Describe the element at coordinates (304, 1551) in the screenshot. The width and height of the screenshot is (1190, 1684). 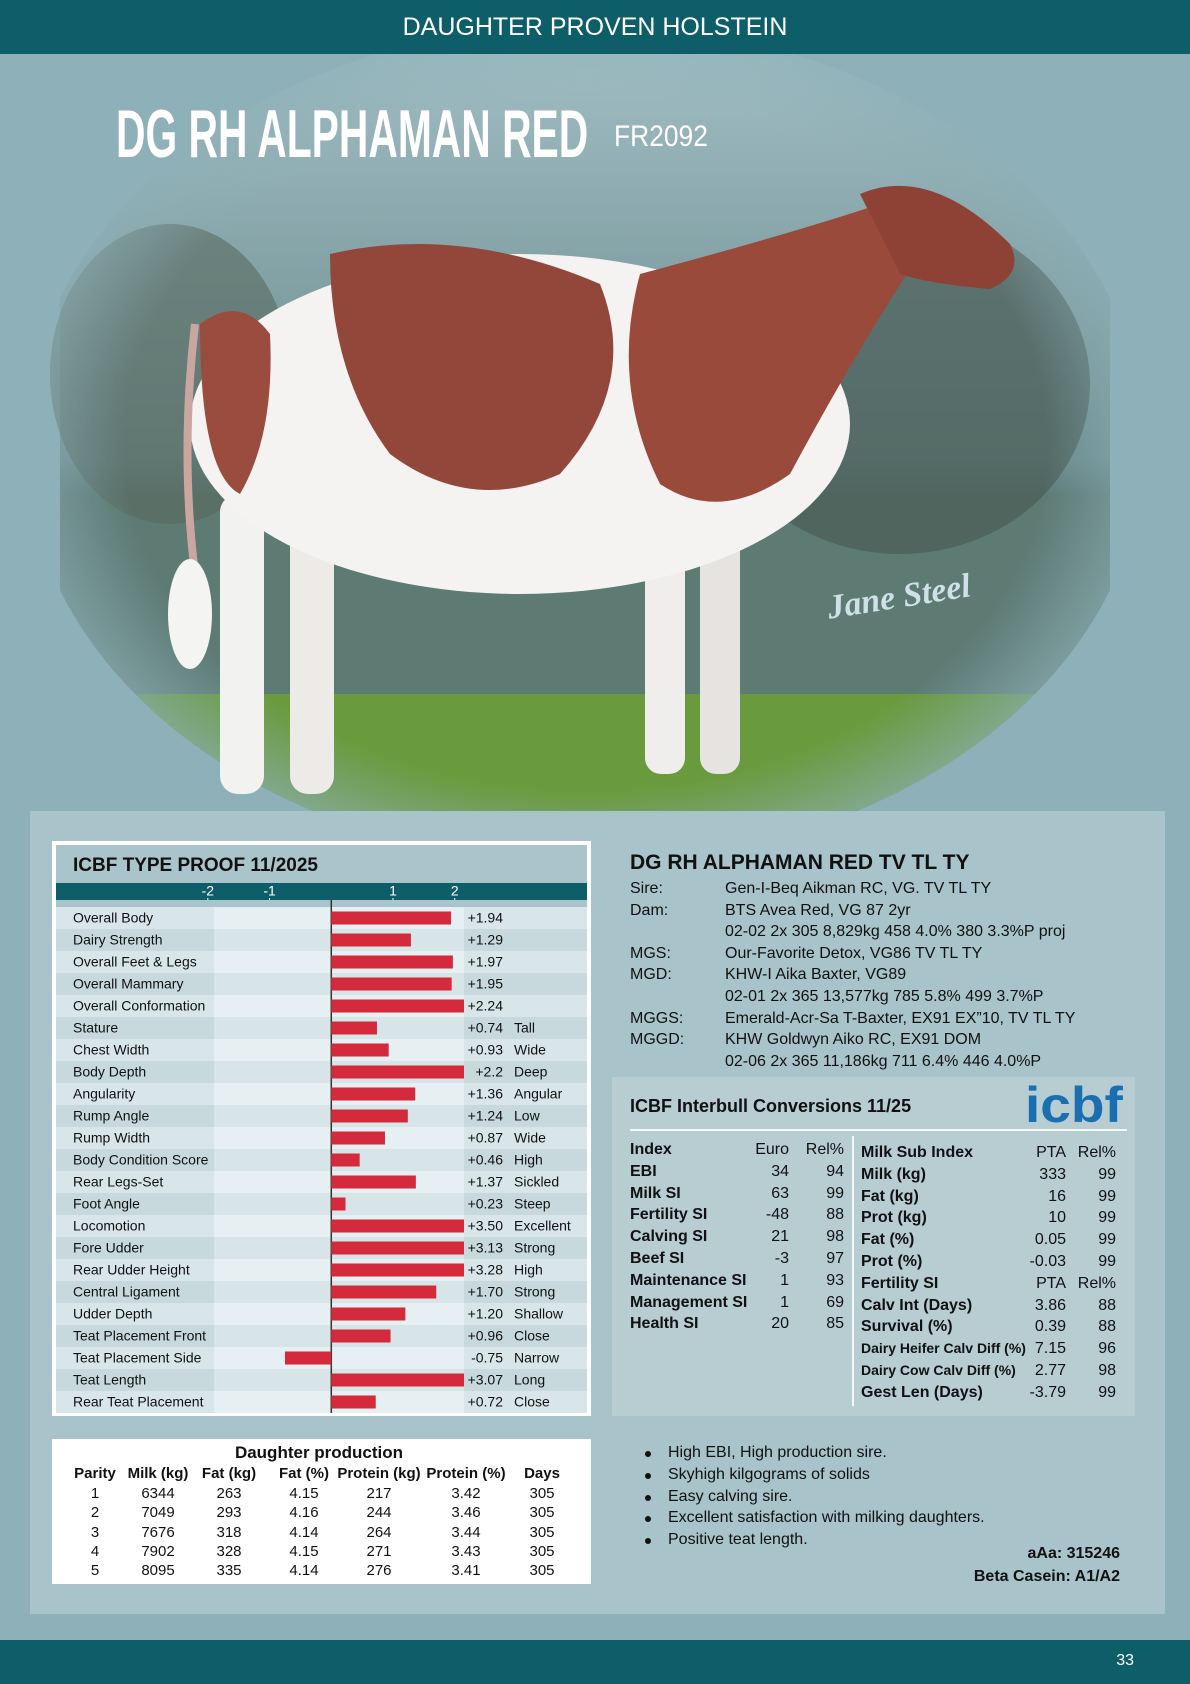
I see `production-cell: 4.15` at that location.